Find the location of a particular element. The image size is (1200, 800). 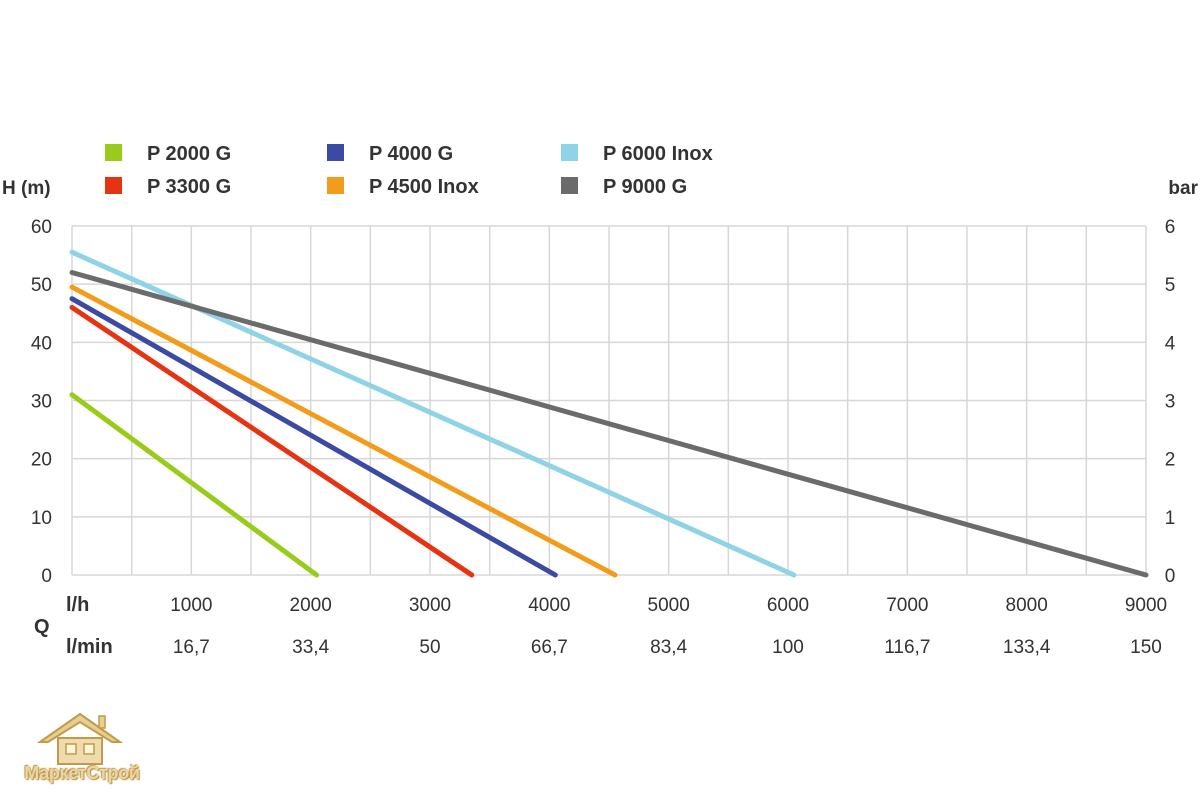

x-ticks-lh: 1000 2000 3000 4000 5000 6000 7000 8000 9000 is located at coordinates (668, 605).